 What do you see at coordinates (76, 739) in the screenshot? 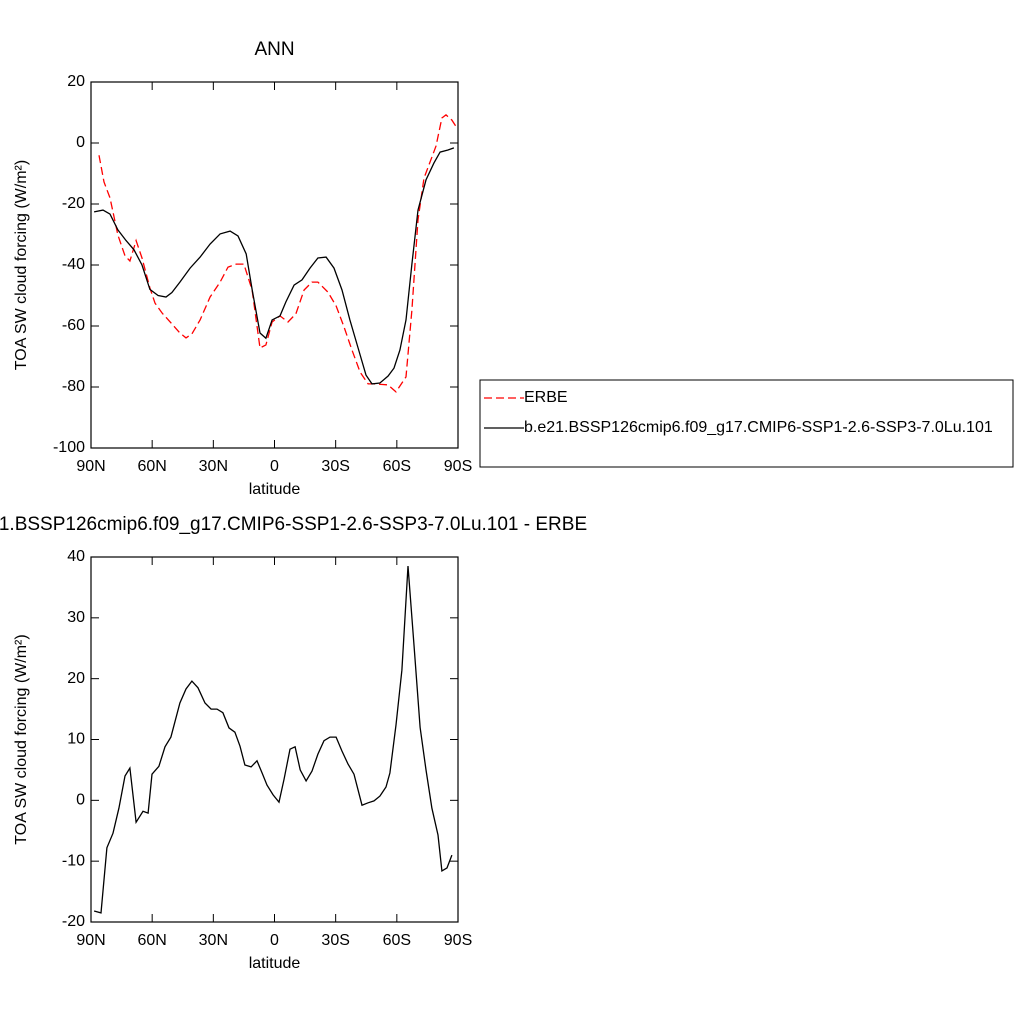
I see `y-tick-label: 10` at bounding box center [76, 739].